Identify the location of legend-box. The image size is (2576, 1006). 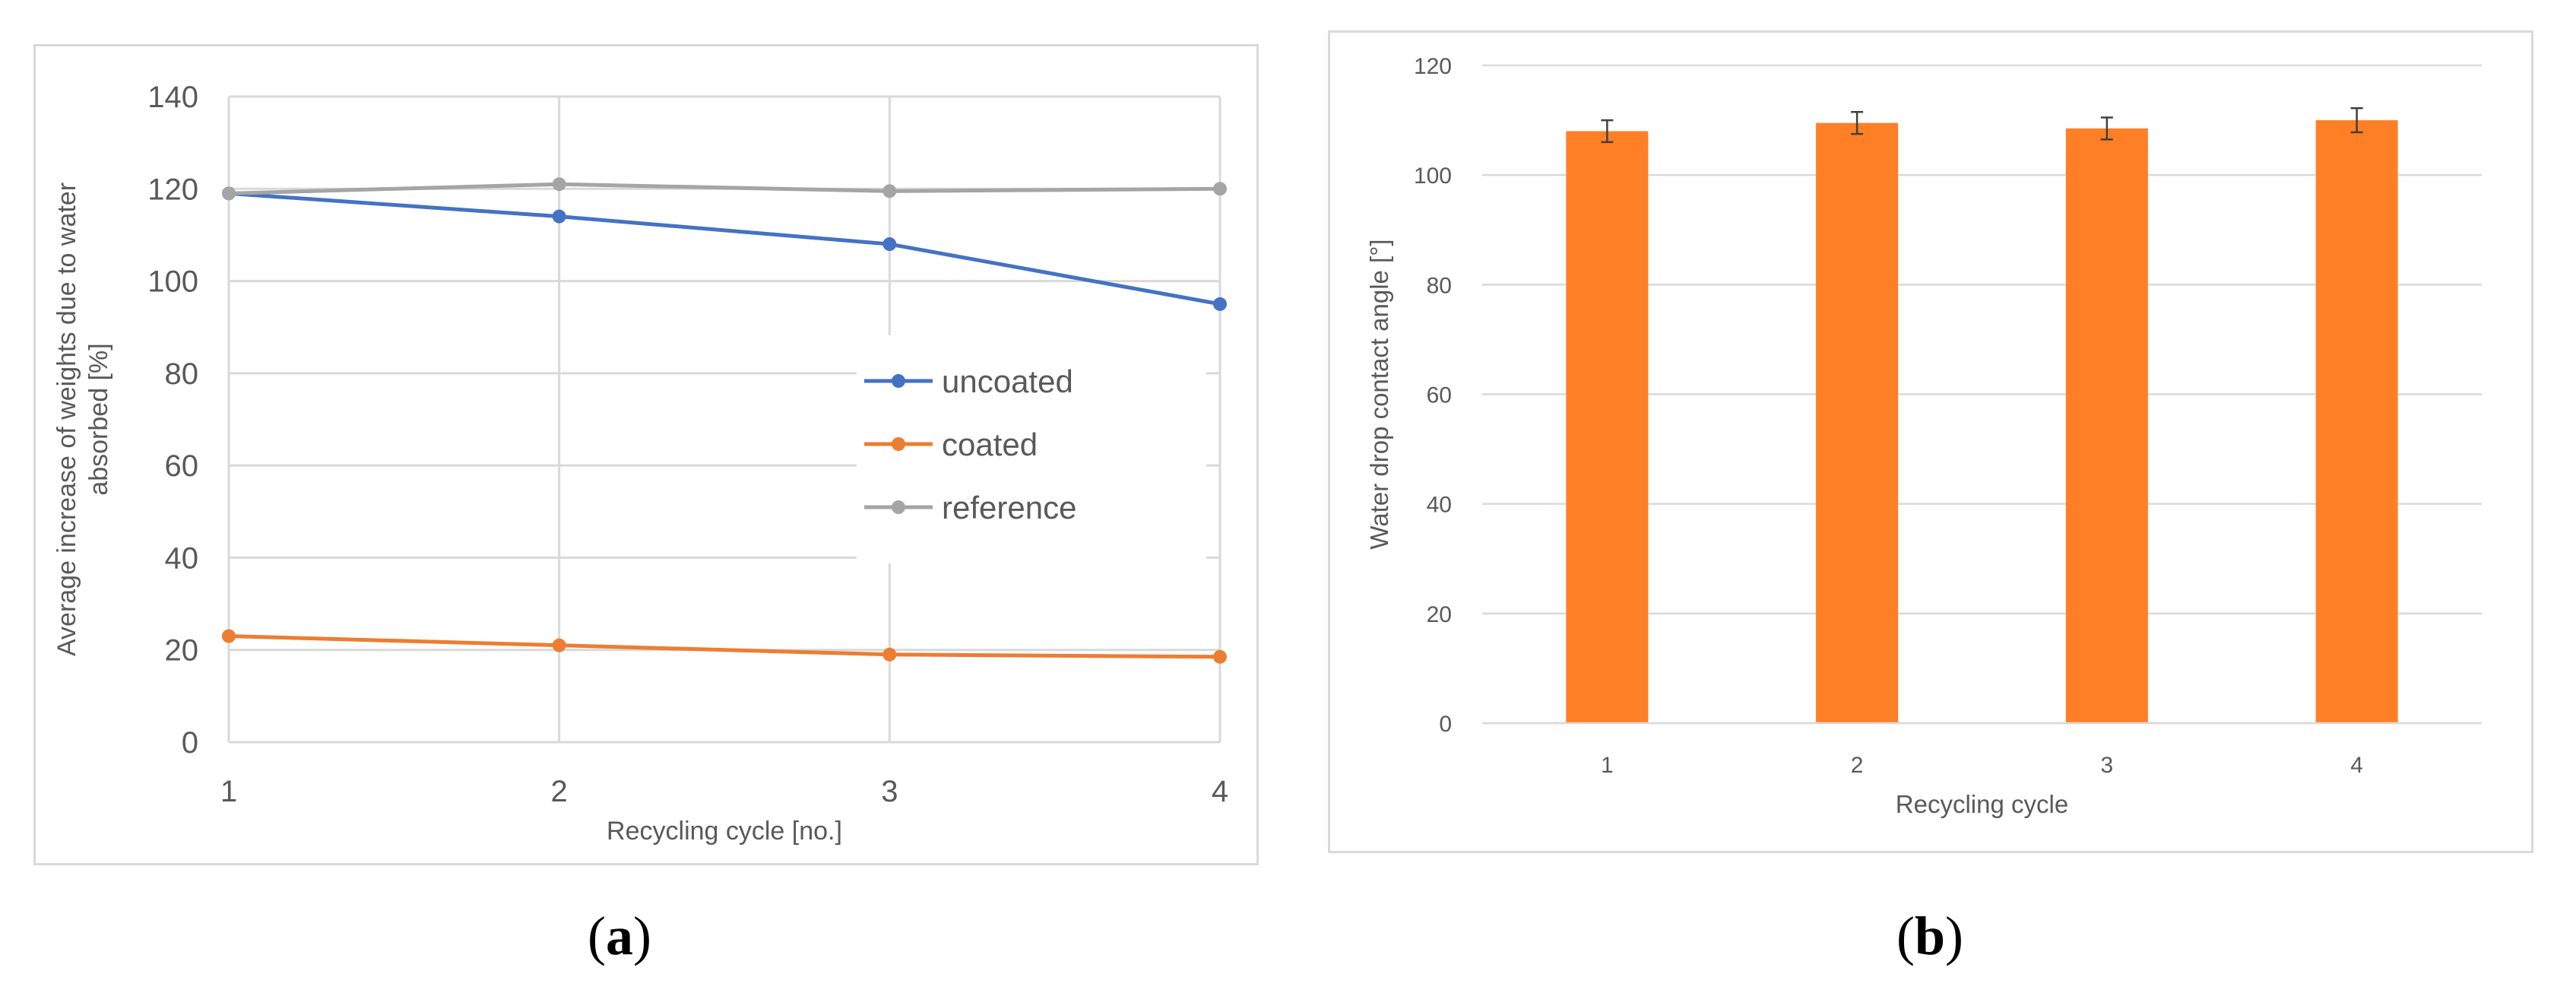
(1031, 449).